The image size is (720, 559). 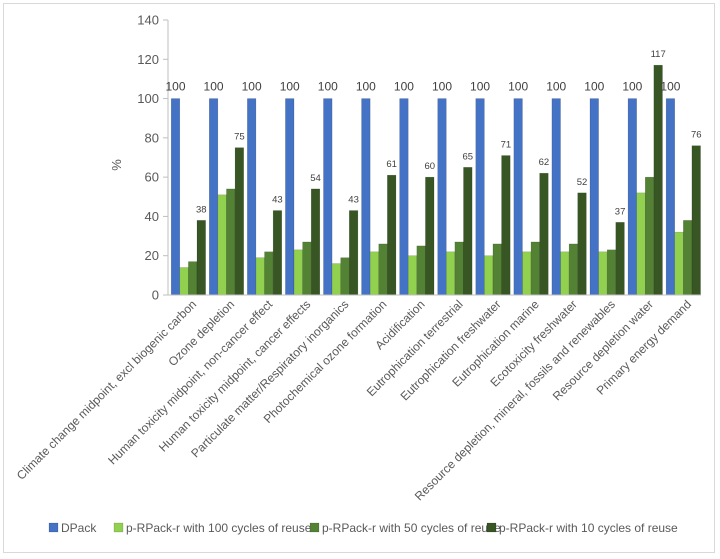 What do you see at coordinates (506, 145) in the screenshot?
I see `data-label: 71` at bounding box center [506, 145].